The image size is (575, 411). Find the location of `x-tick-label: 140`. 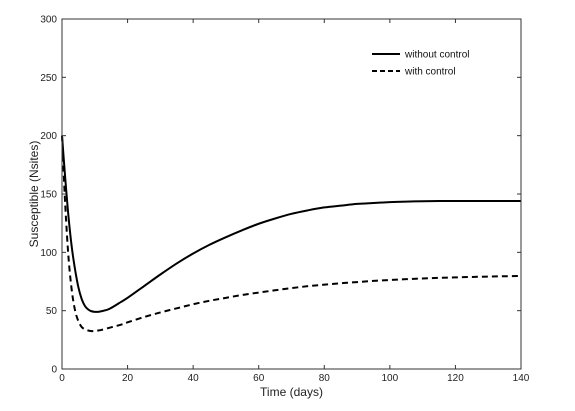

x-tick-label: 140 is located at coordinates (521, 378).